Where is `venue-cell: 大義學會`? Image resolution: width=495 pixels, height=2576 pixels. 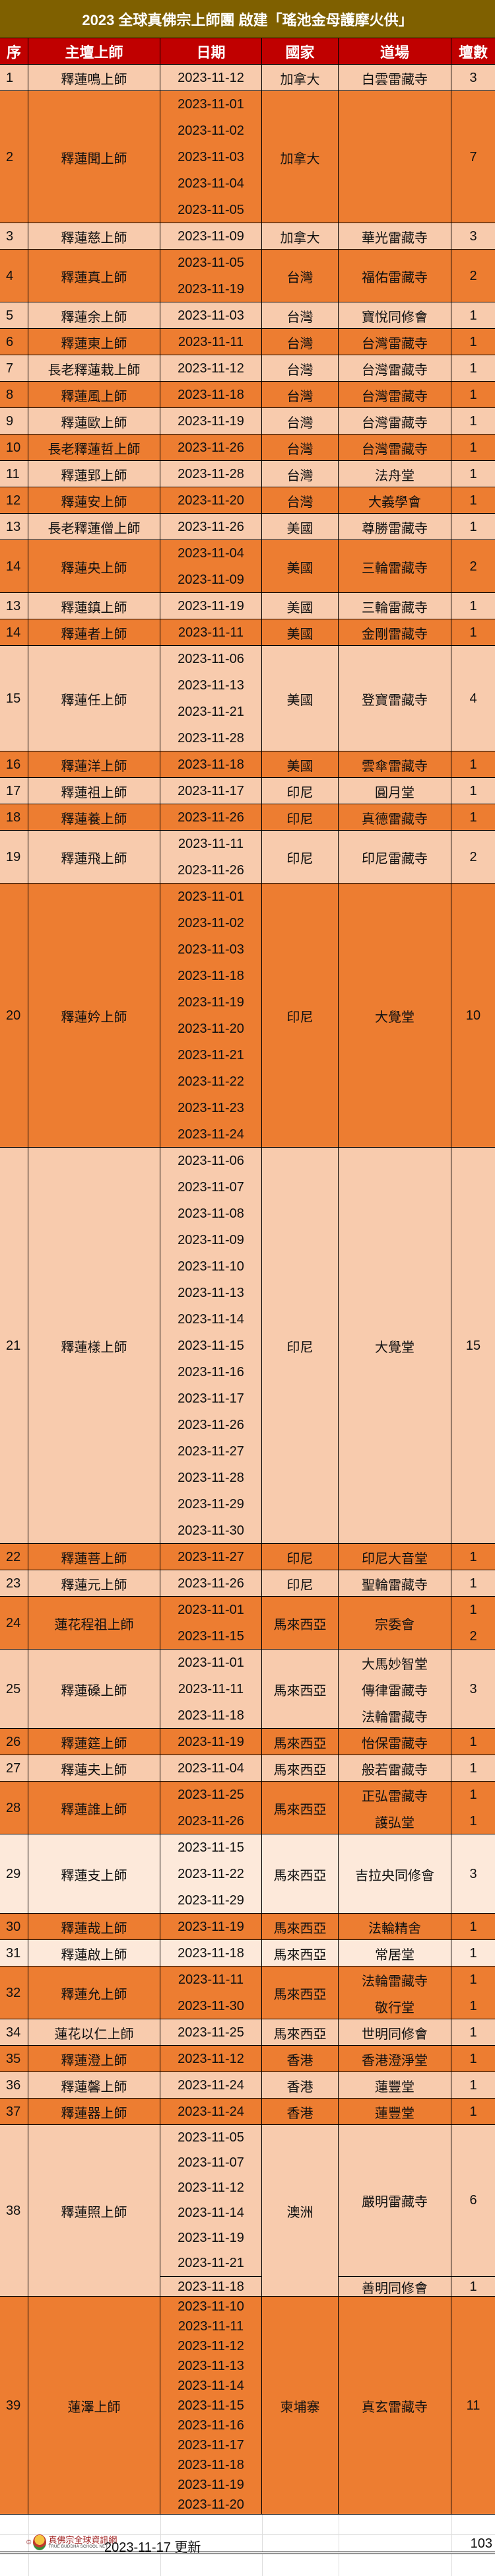 venue-cell: 大義學會 is located at coordinates (395, 501).